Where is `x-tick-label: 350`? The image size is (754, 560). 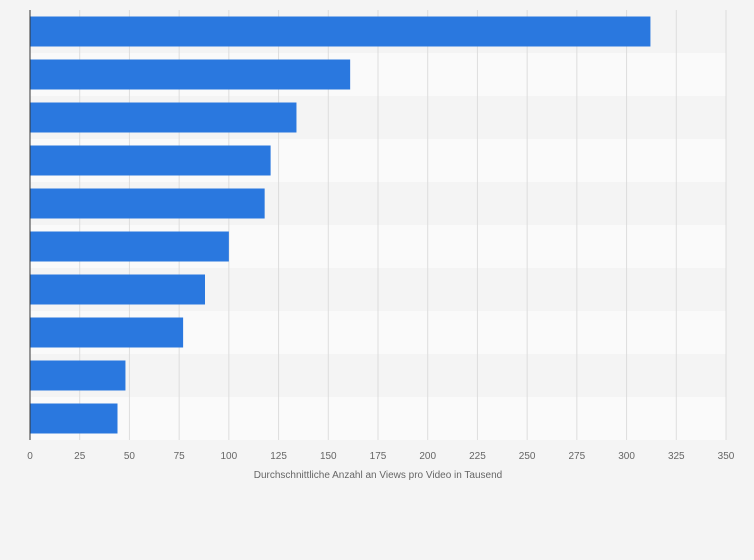 x-tick-label: 350 is located at coordinates (726, 456).